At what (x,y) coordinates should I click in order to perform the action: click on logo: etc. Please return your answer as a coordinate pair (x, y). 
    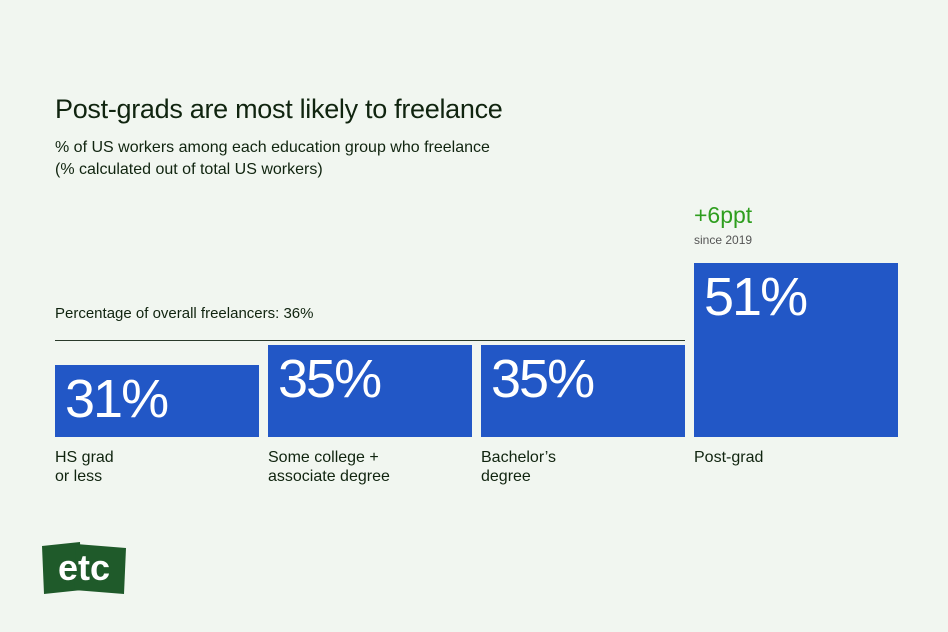
    Looking at the image, I should click on (84, 568).